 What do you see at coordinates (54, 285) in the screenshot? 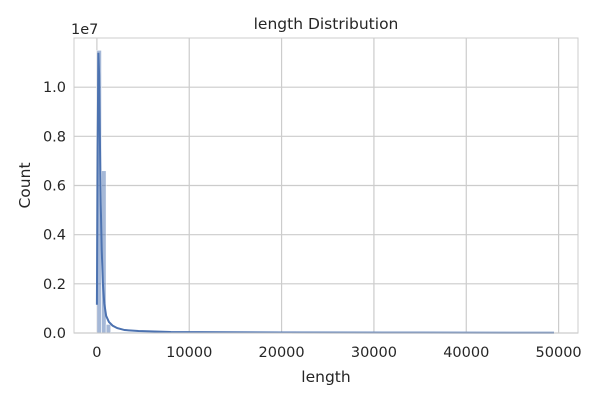
I see `y-tick-label: 0.2` at bounding box center [54, 285].